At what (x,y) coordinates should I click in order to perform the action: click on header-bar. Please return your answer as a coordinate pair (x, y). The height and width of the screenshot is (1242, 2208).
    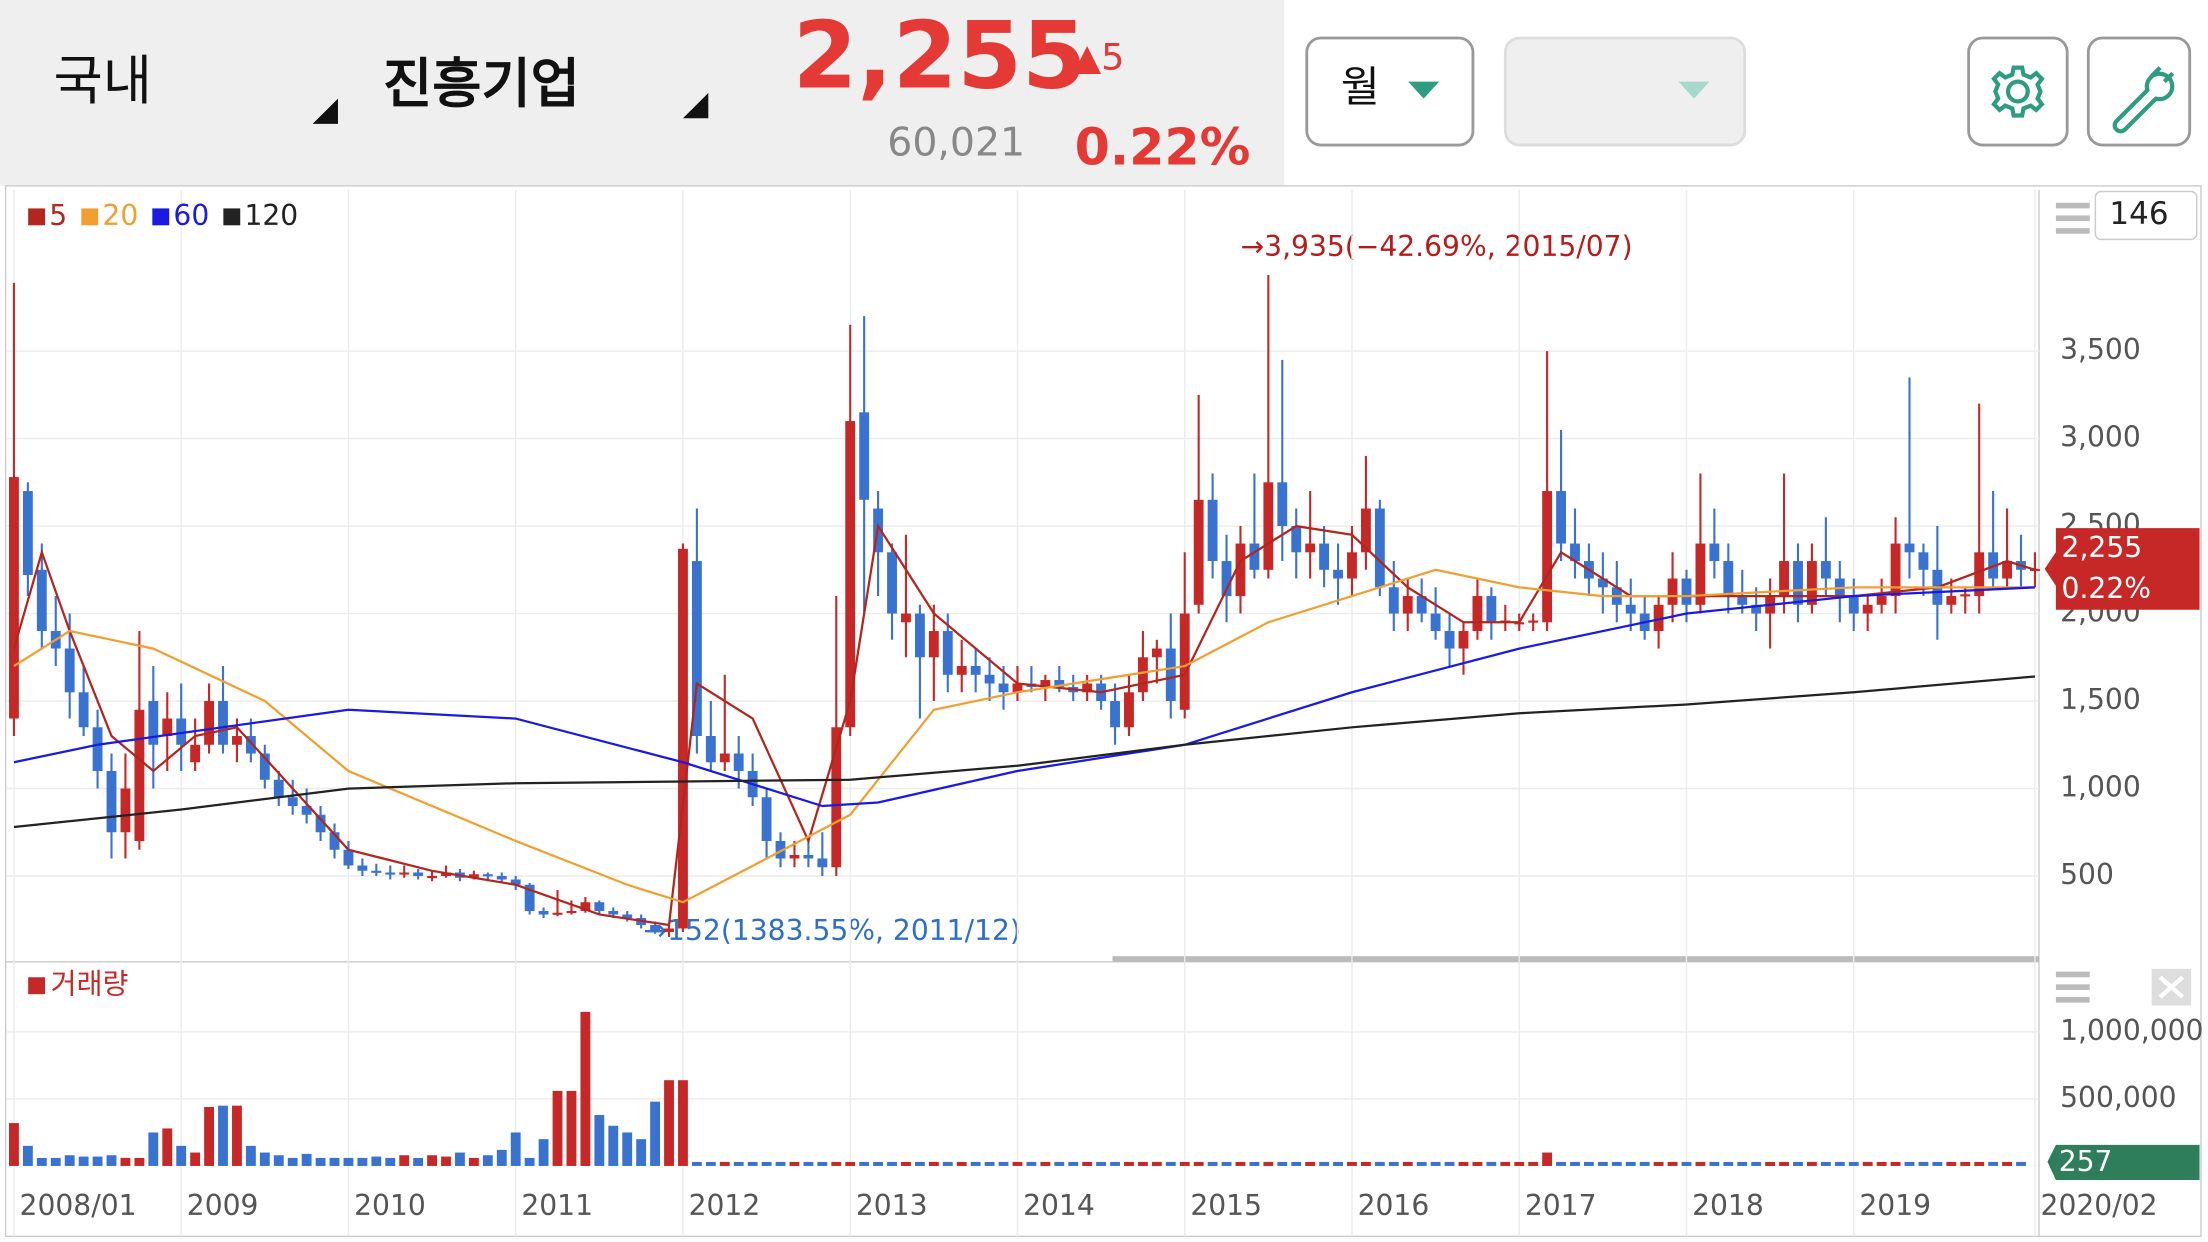
    Looking at the image, I should click on (642, 93).